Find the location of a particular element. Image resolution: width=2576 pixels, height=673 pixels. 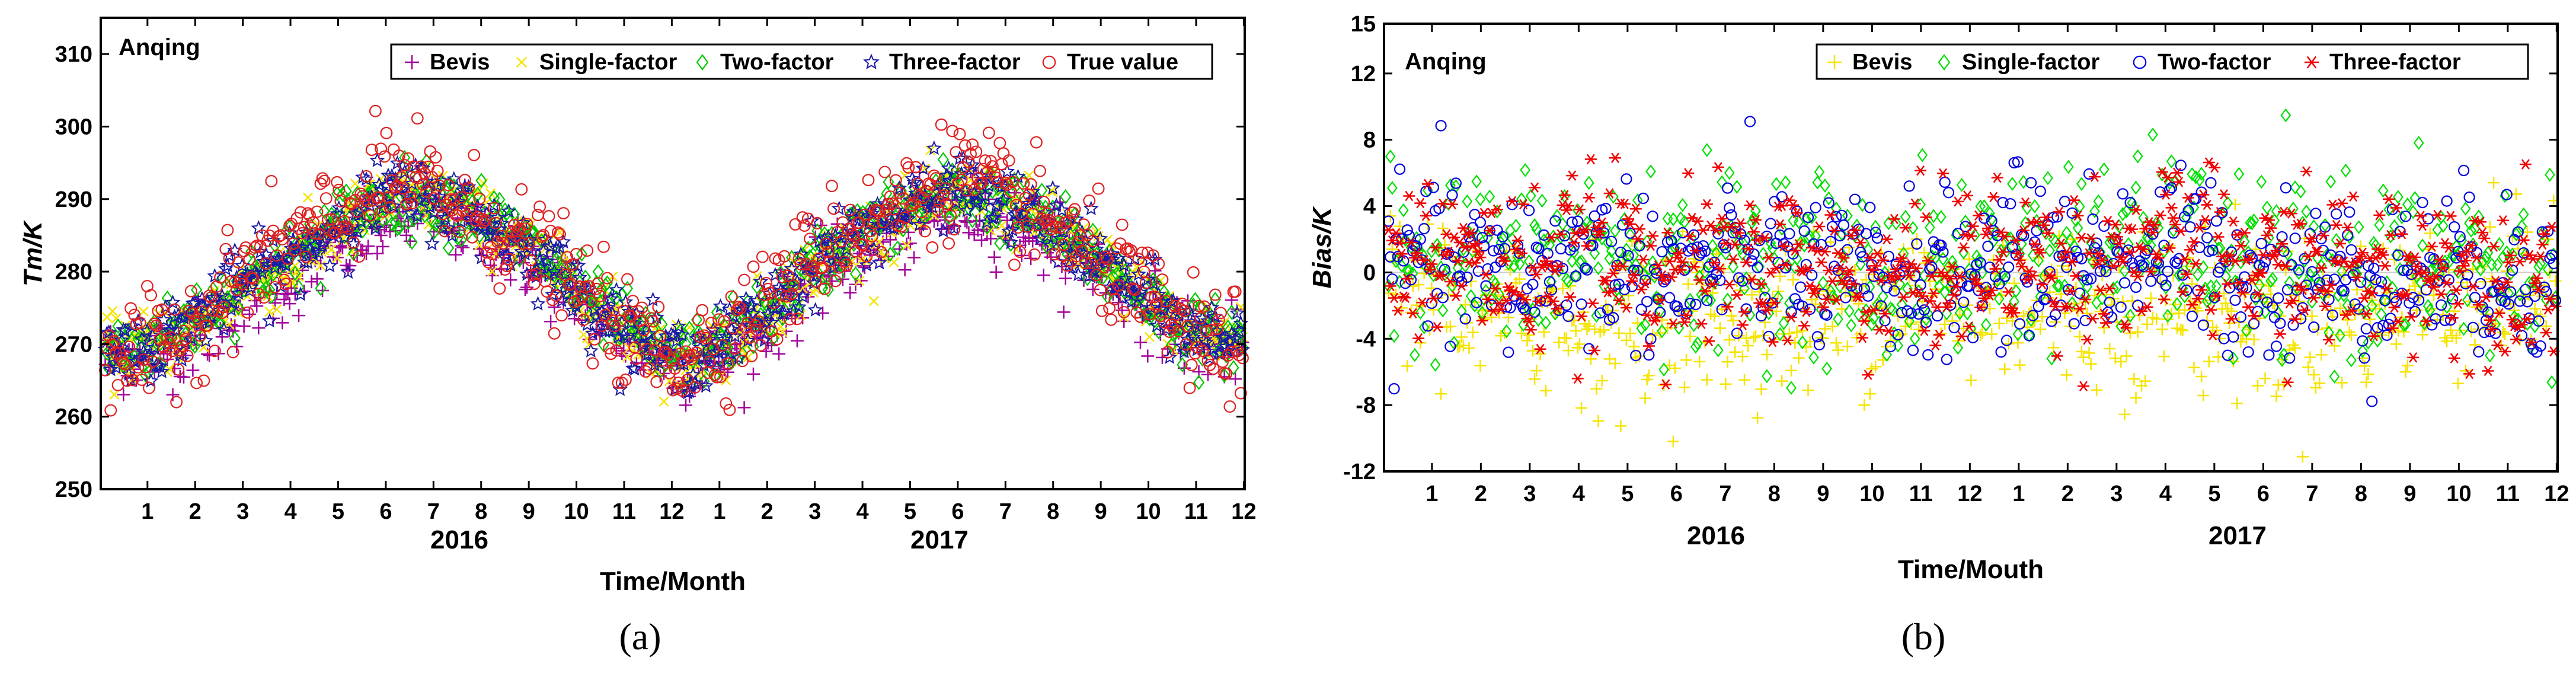

panel-a-caption: (a) is located at coordinates (640, 636).